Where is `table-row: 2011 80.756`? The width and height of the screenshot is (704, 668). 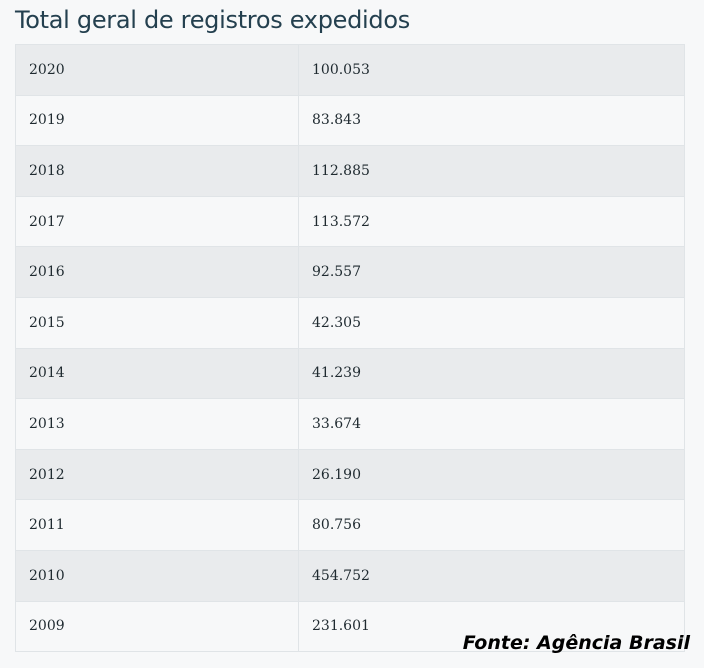
table-row: 2011 80.756 is located at coordinates (350, 525).